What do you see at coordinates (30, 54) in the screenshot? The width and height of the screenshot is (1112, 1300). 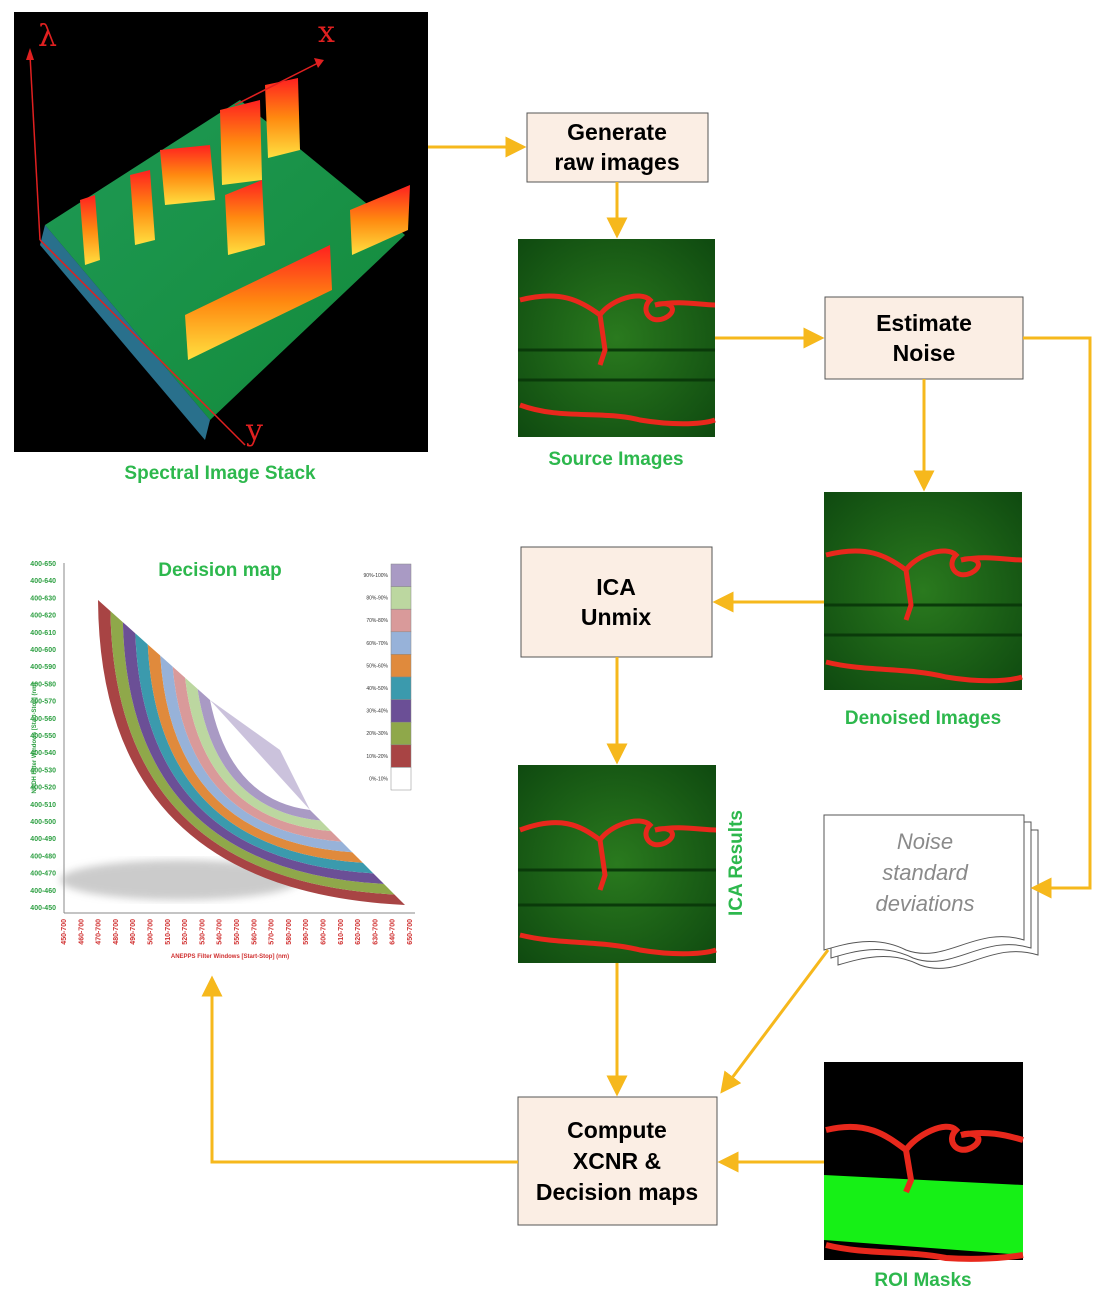 I see `lambda-axis-arrow` at bounding box center [30, 54].